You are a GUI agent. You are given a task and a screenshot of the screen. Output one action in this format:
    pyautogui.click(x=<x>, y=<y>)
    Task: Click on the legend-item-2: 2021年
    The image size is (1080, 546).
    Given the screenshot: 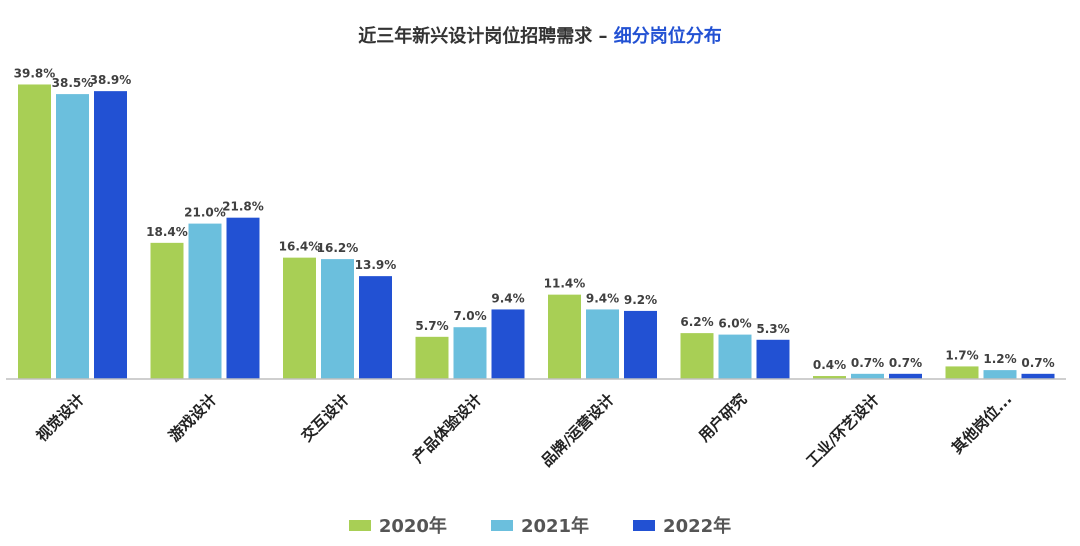 What is the action you would take?
    pyautogui.click(x=540, y=525)
    